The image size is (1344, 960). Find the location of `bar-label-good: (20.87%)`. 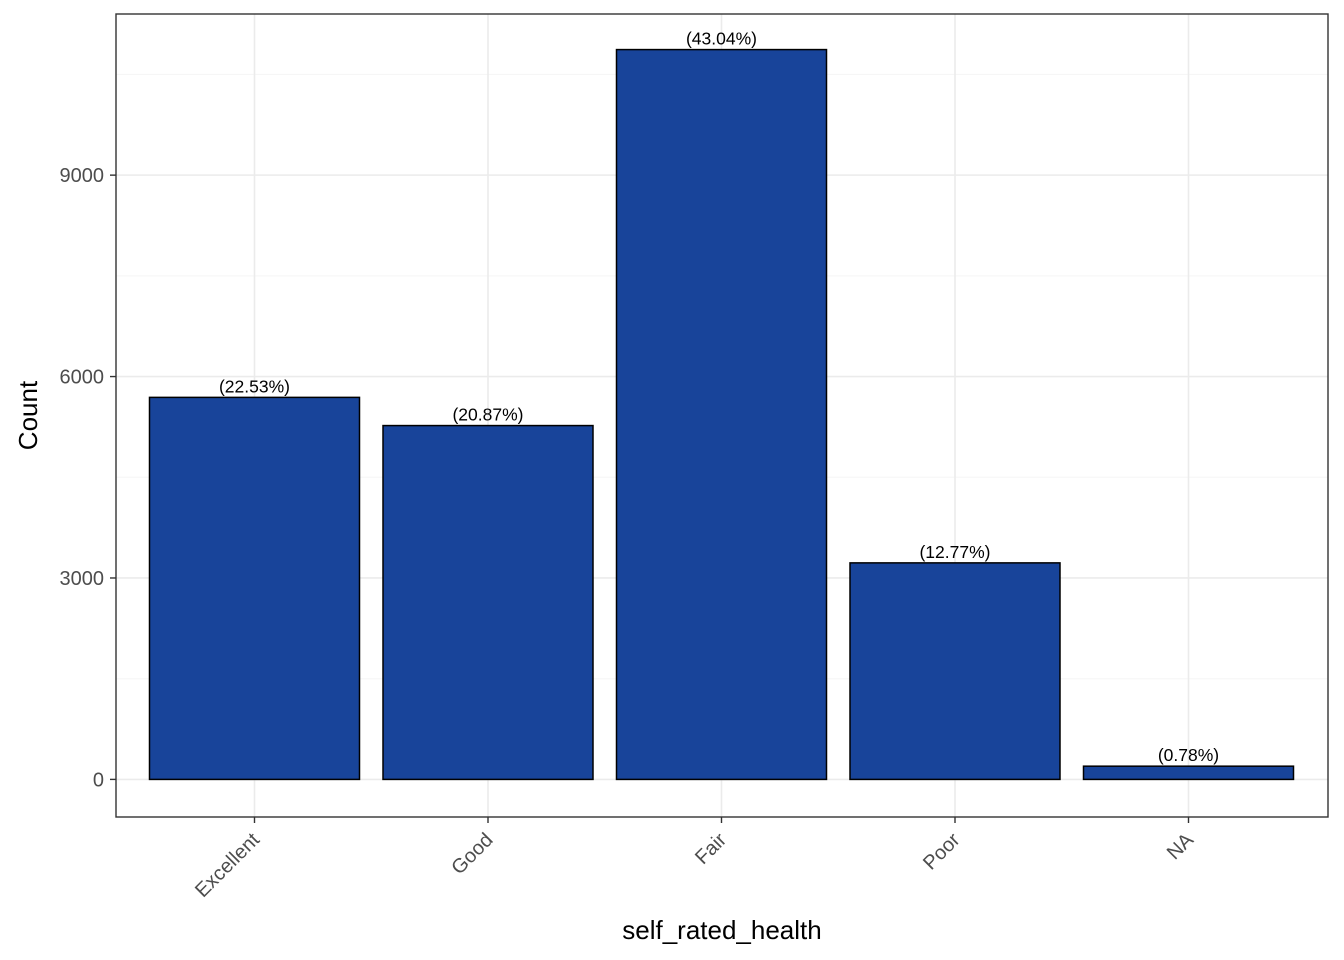

bar-label-good: (20.87%) is located at coordinates (487, 415).